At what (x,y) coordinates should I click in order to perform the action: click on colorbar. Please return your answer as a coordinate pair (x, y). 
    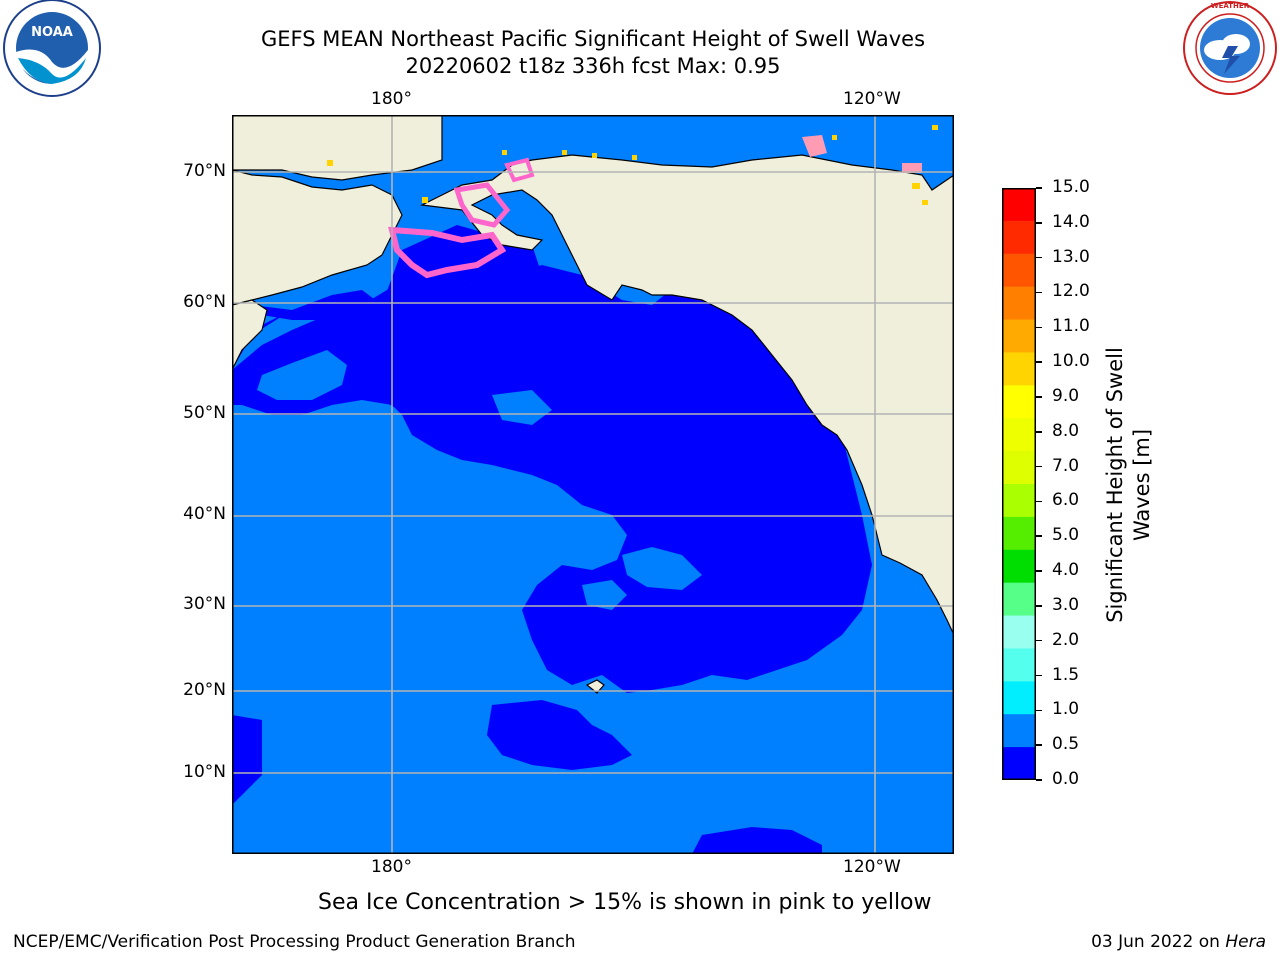
    Looking at the image, I should click on (1019, 484).